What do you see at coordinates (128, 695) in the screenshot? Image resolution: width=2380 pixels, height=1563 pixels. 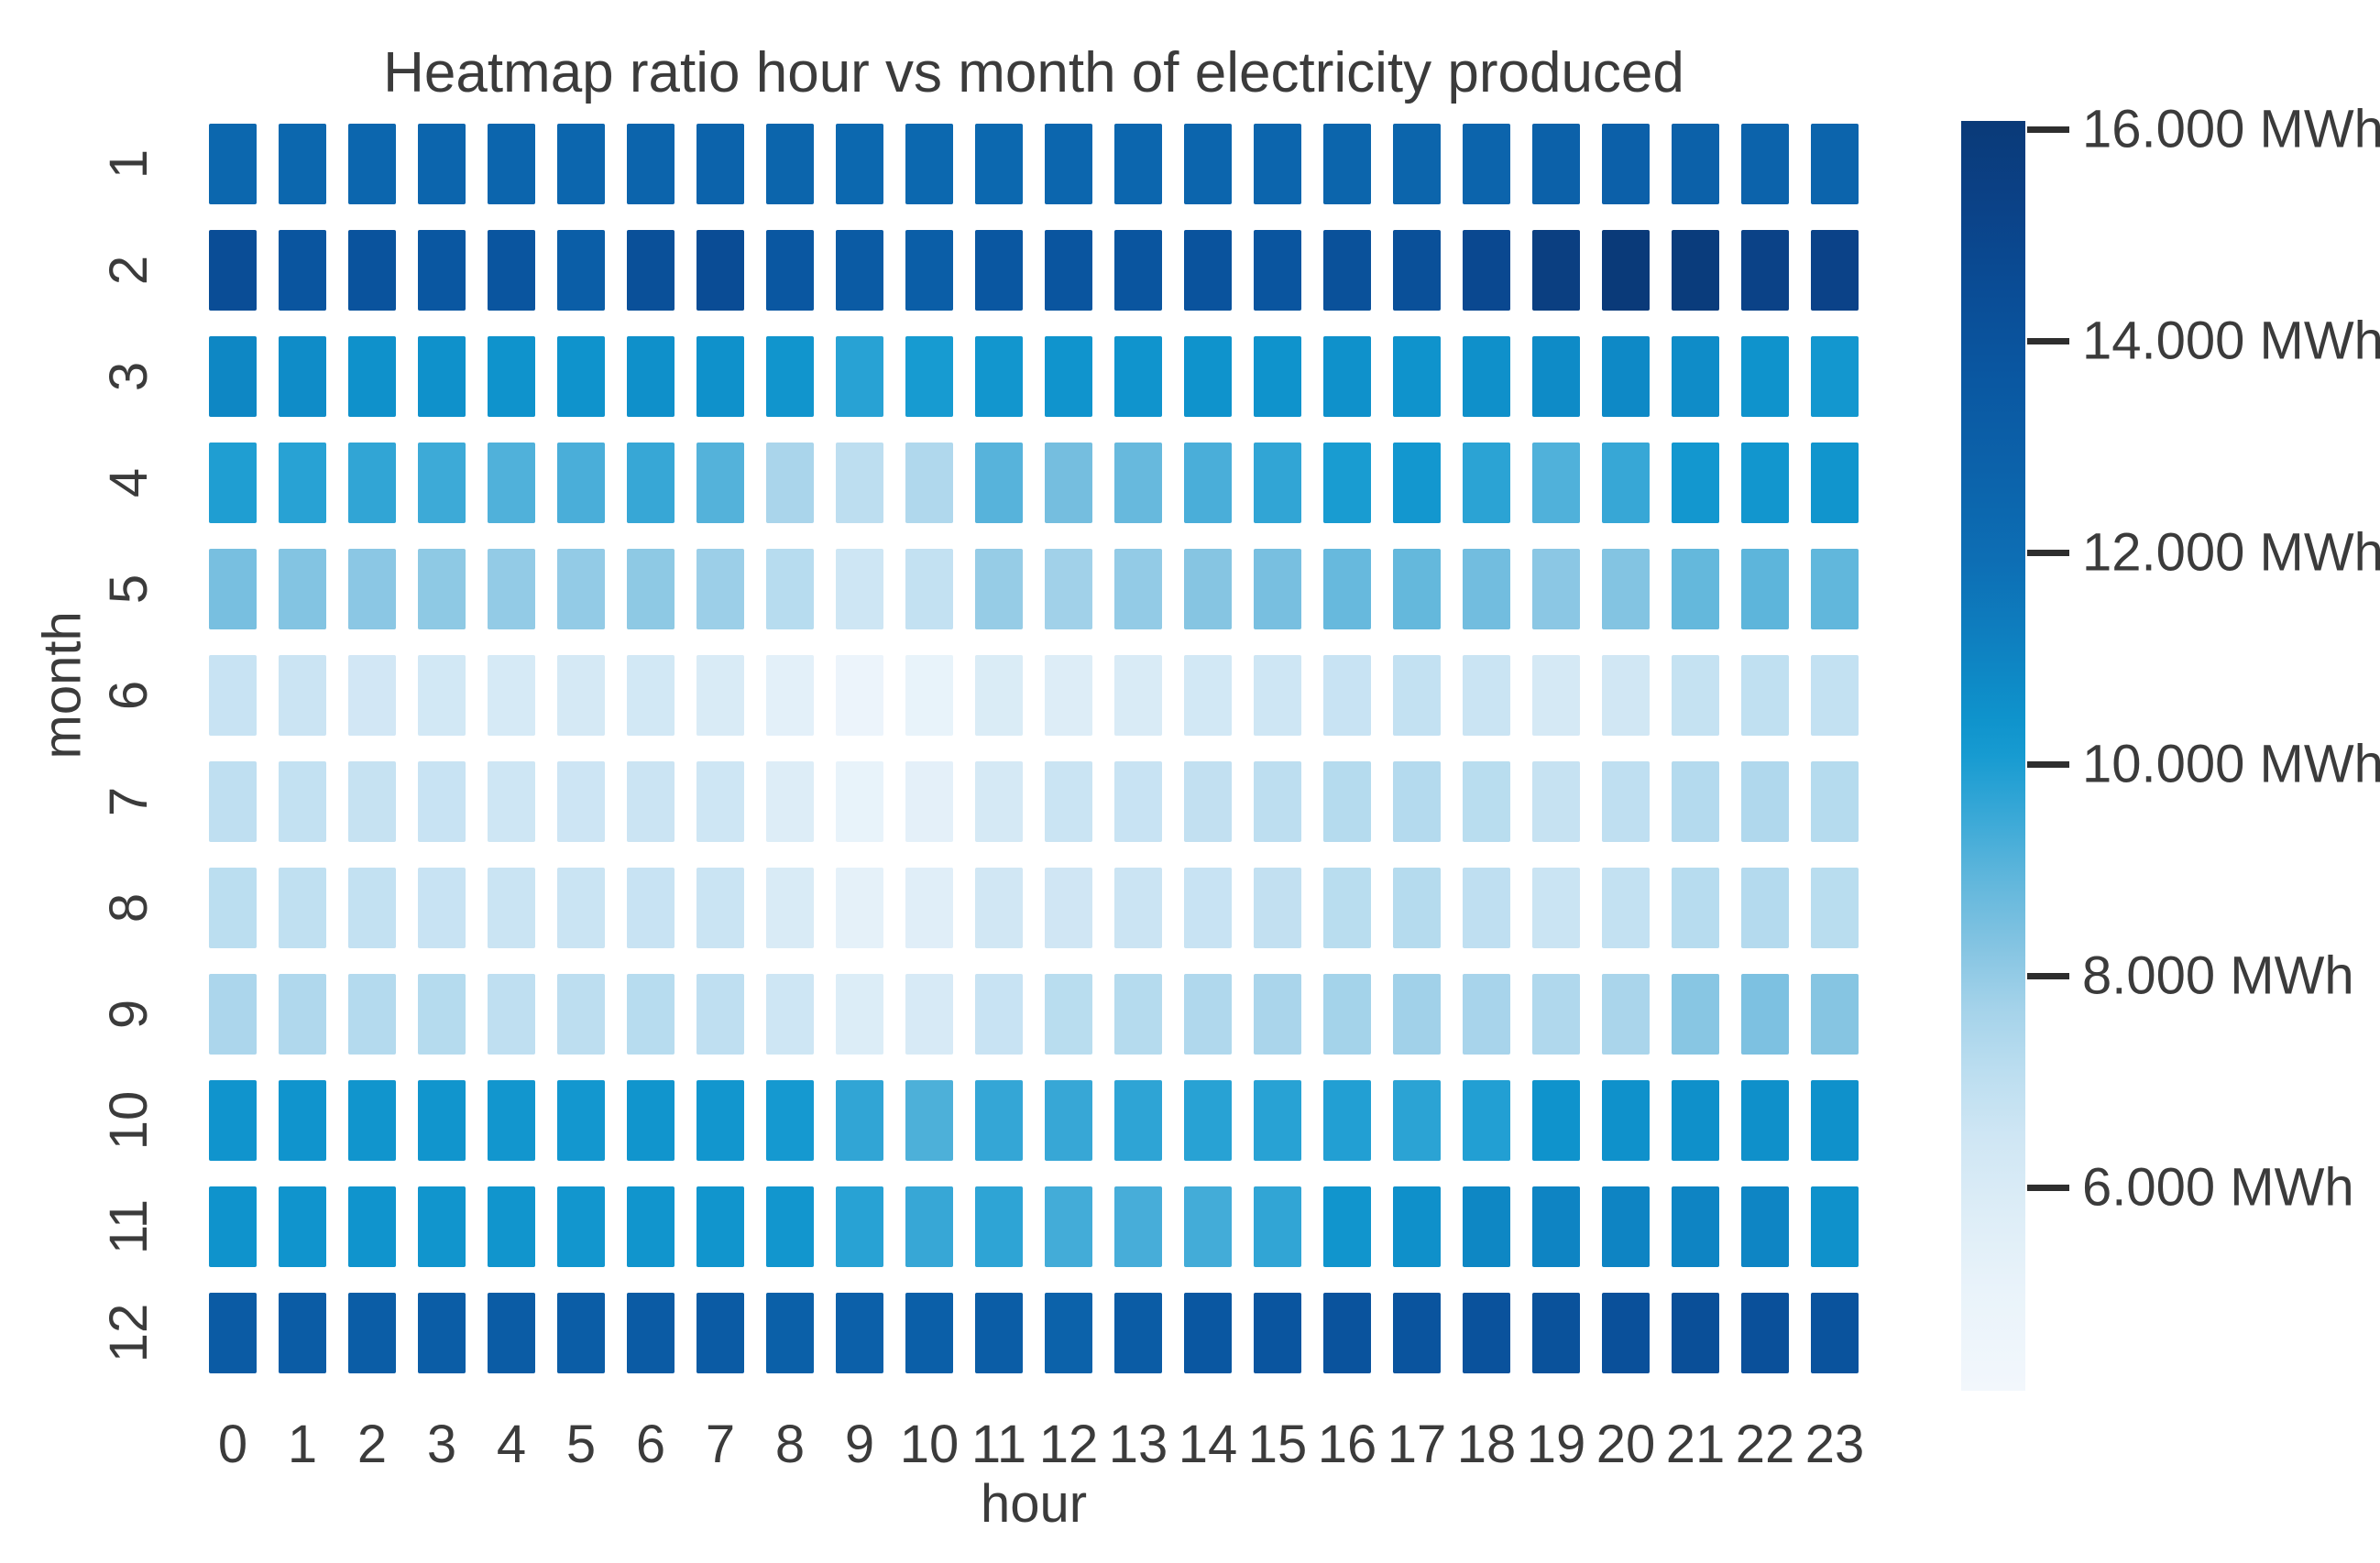 I see `y-tick-label: 6` at bounding box center [128, 695].